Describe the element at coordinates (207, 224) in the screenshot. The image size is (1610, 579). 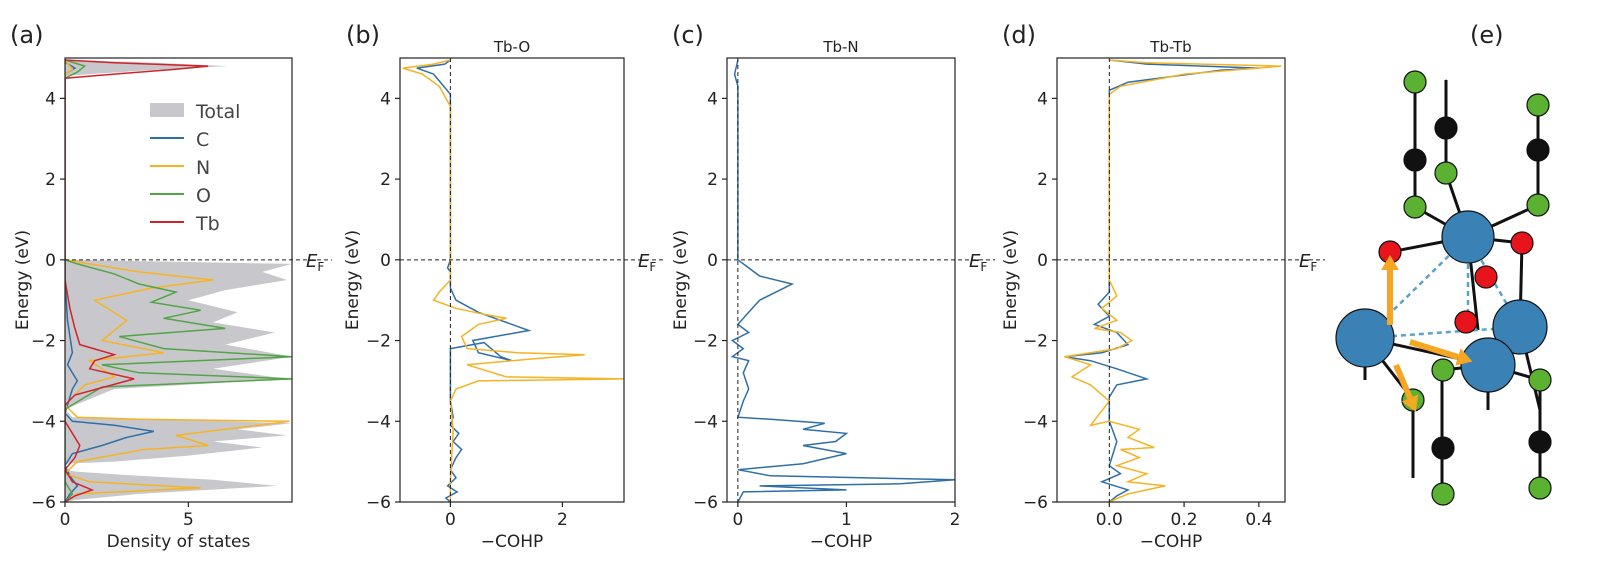
I see `legend-label-tb: Tb` at that location.